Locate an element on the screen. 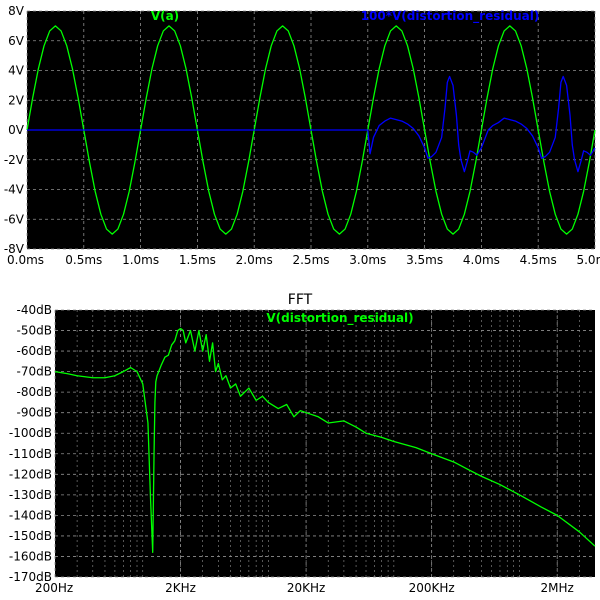  transient-x-tick-label: 3.0ms is located at coordinates (367, 260).